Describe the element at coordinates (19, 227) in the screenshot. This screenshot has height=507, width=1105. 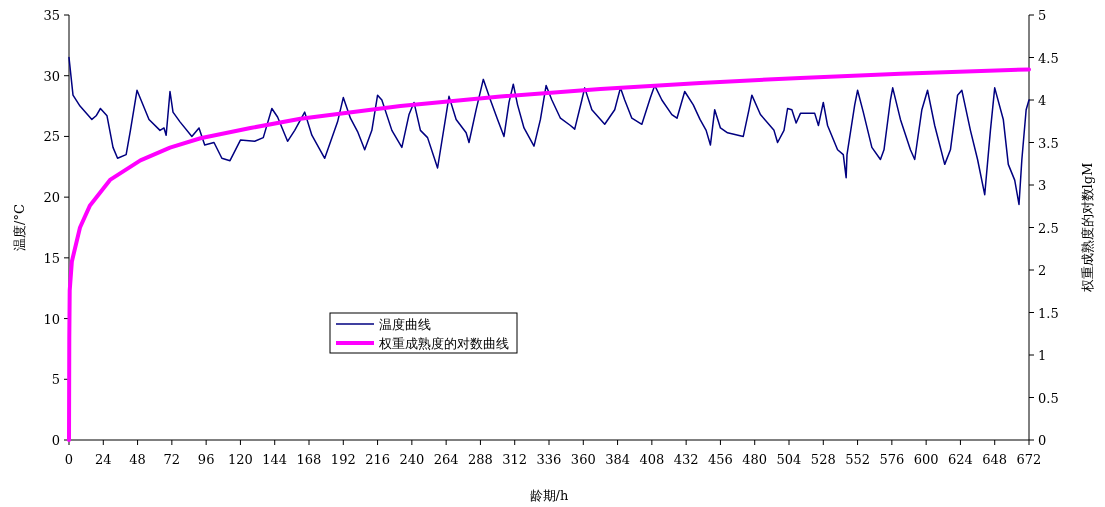
I see `y-axis-title: 温度/°C` at that location.